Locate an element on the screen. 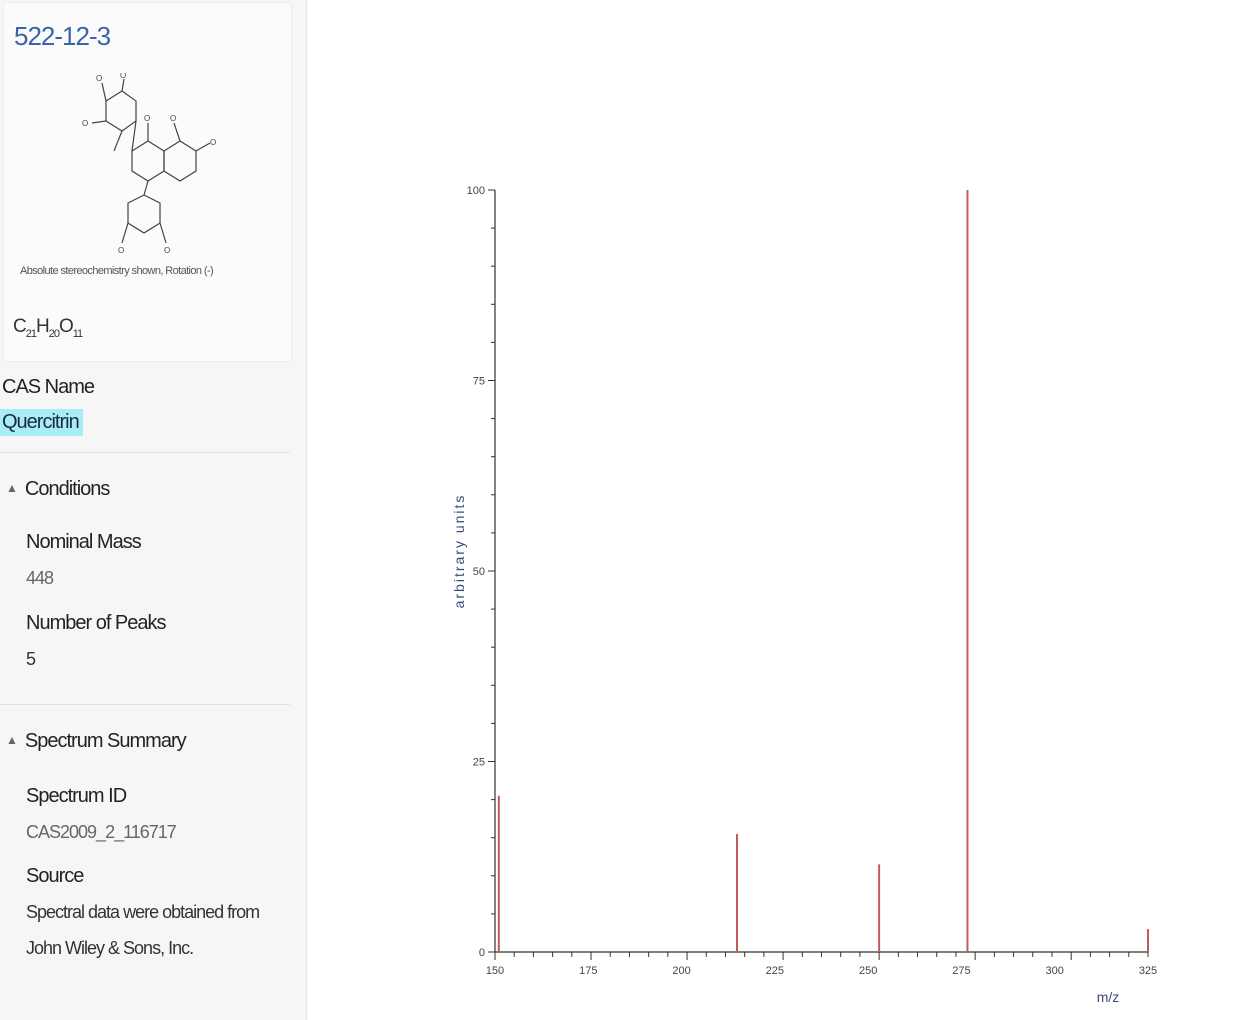 This screenshot has width=1242, height=1020. substance-card: 522-12-3 O O O O O O is located at coordinates (147, 182).